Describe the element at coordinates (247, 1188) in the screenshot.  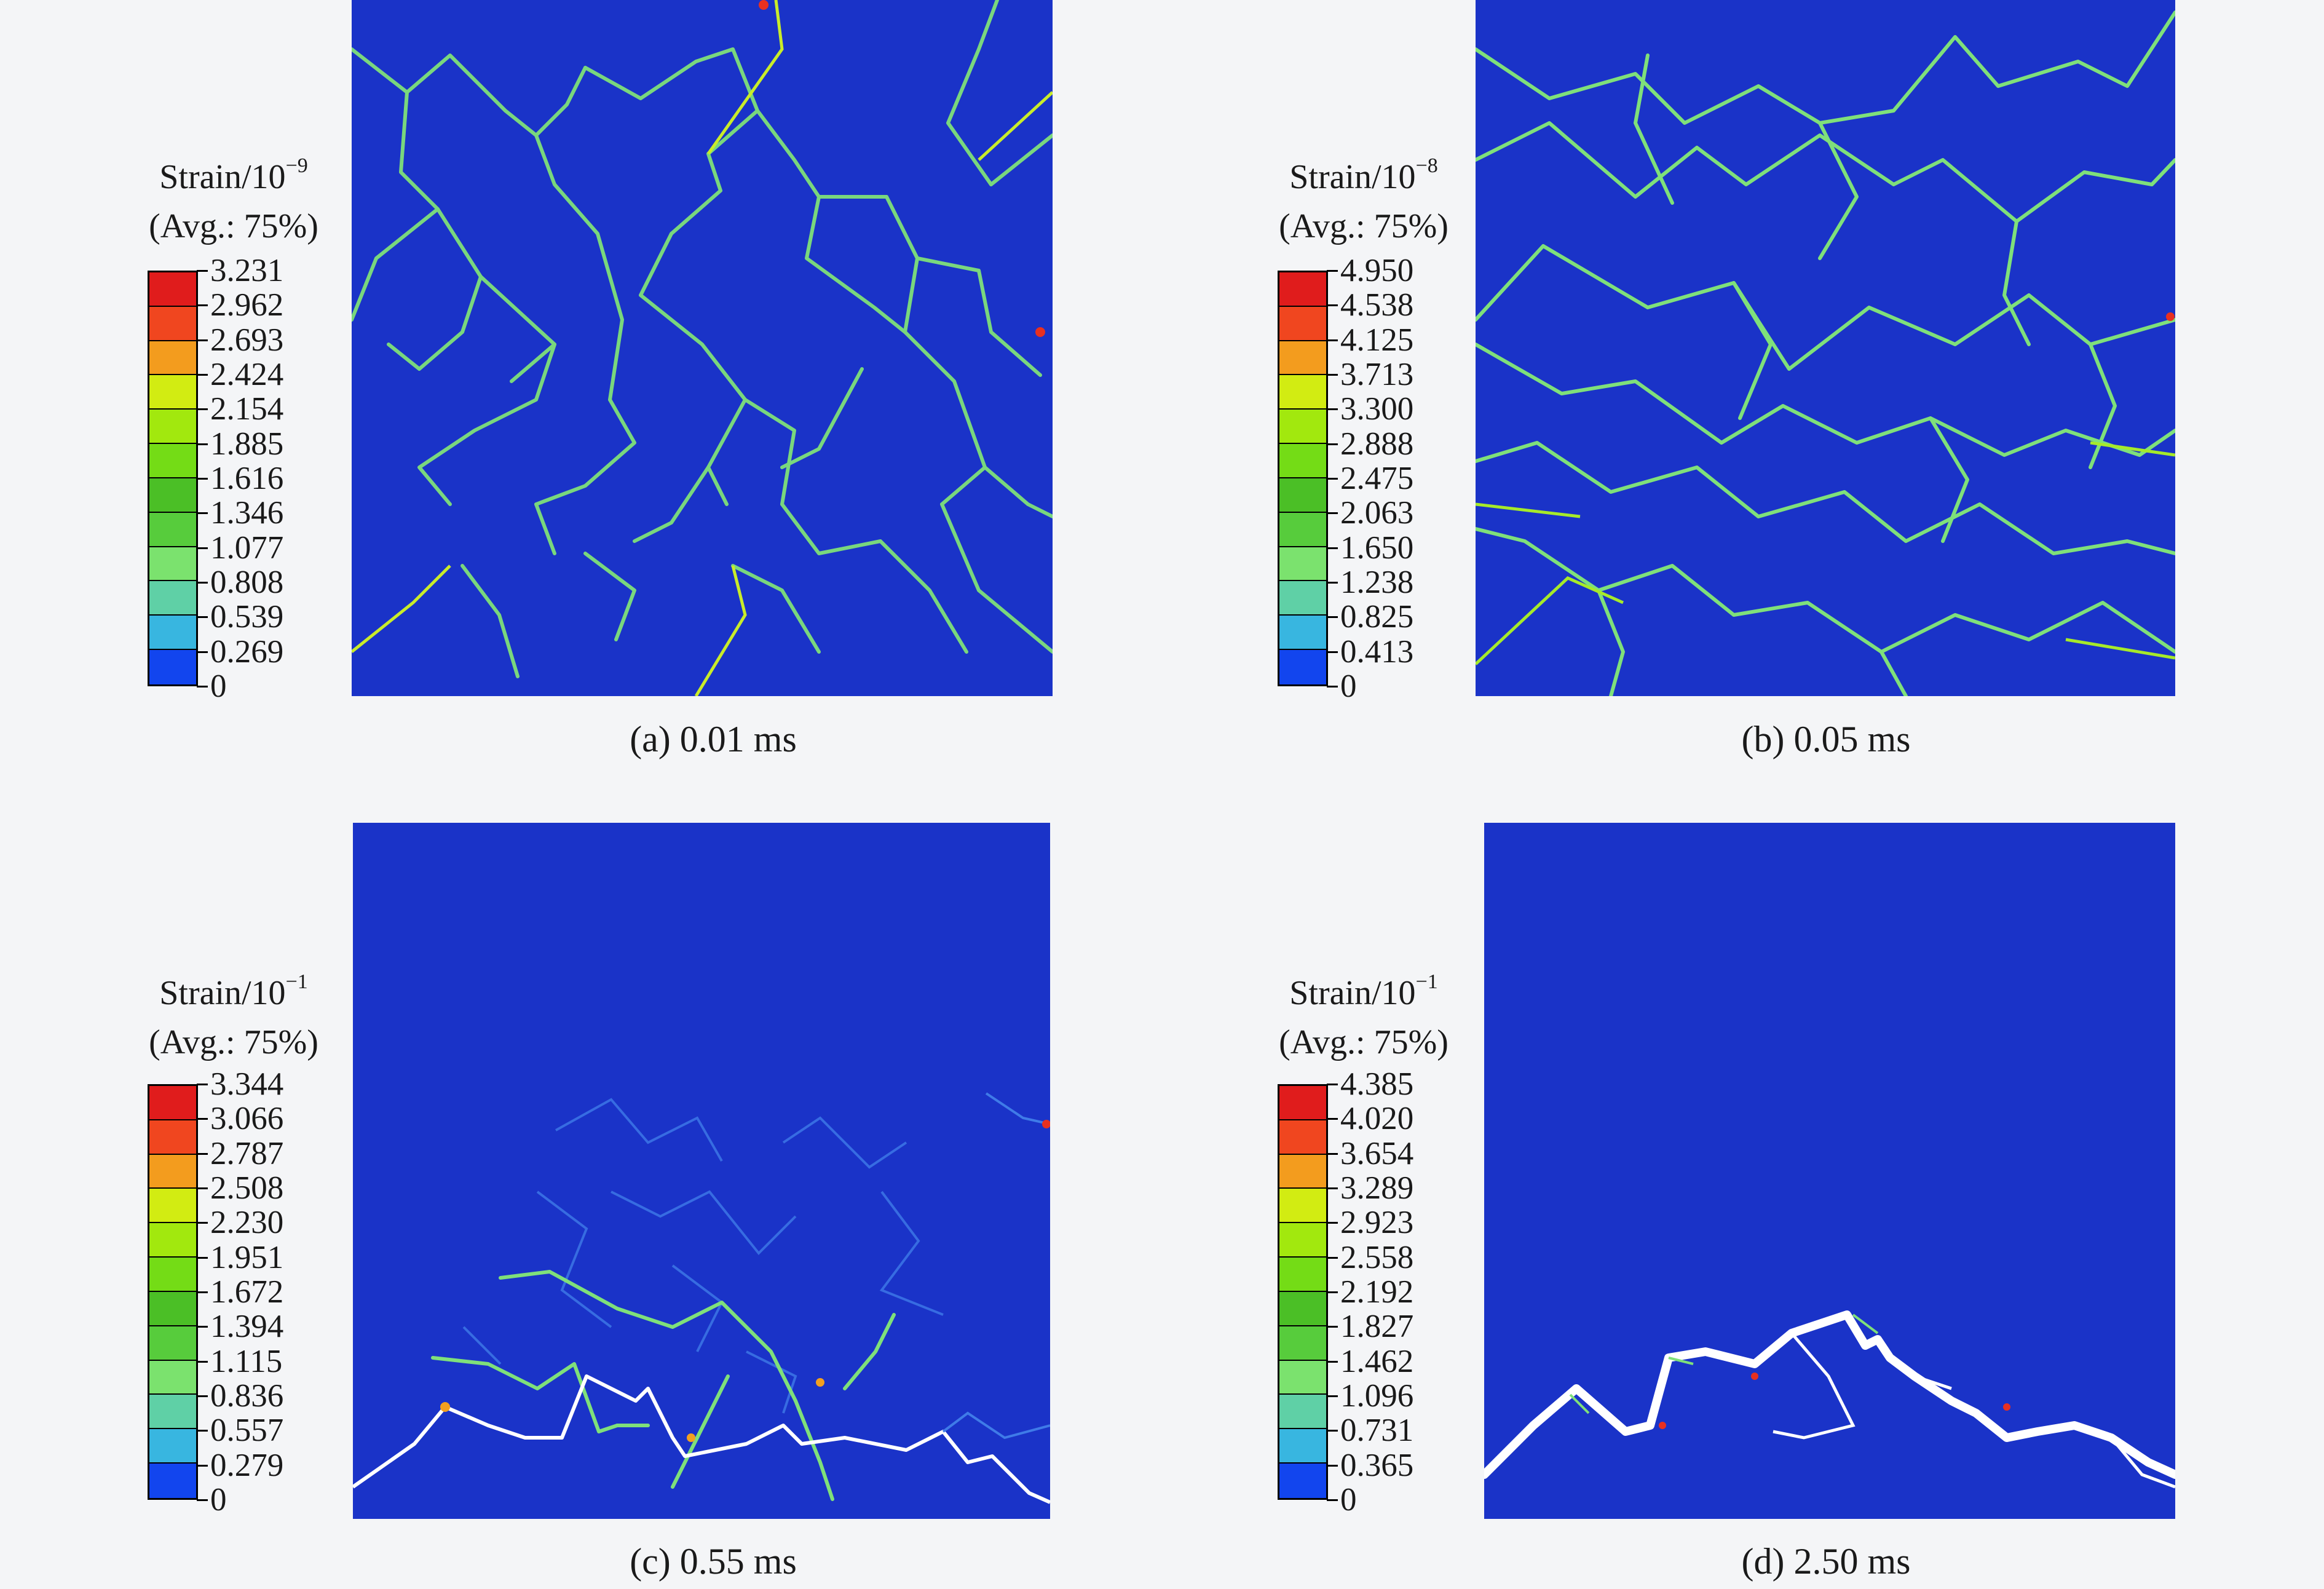
I see `colorbar-tick-label: 2.508` at that location.